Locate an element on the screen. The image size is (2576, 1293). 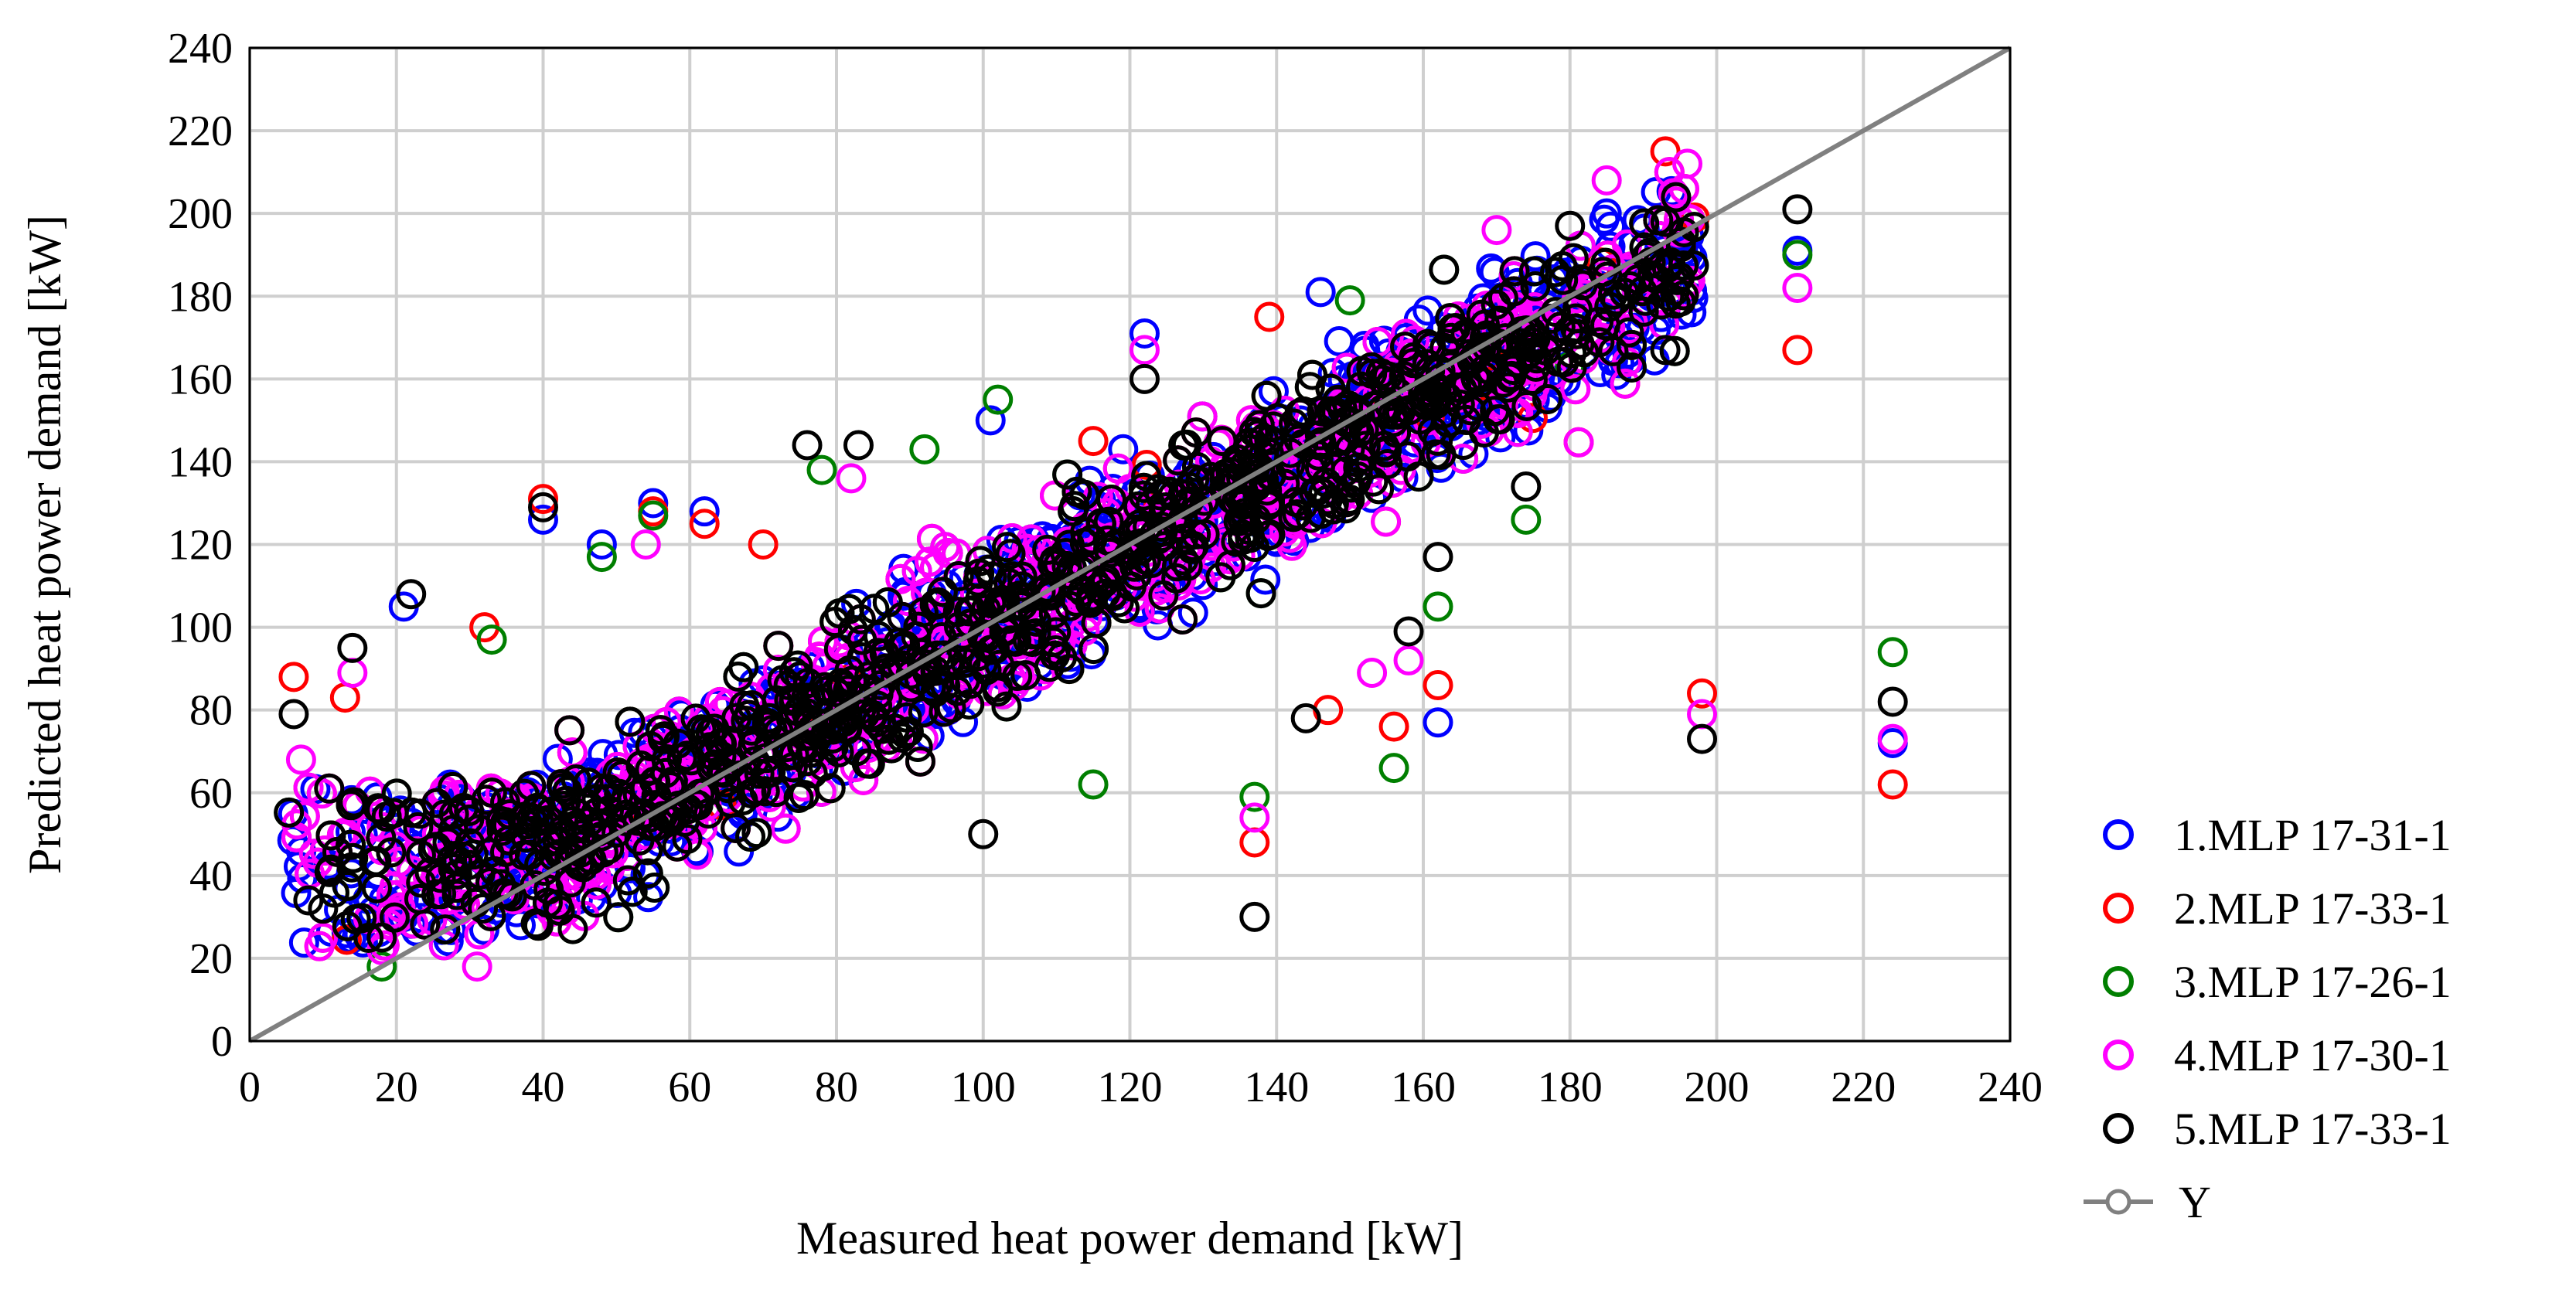
legend-label: 3.MLP 17-26-1 is located at coordinates (2313, 982).